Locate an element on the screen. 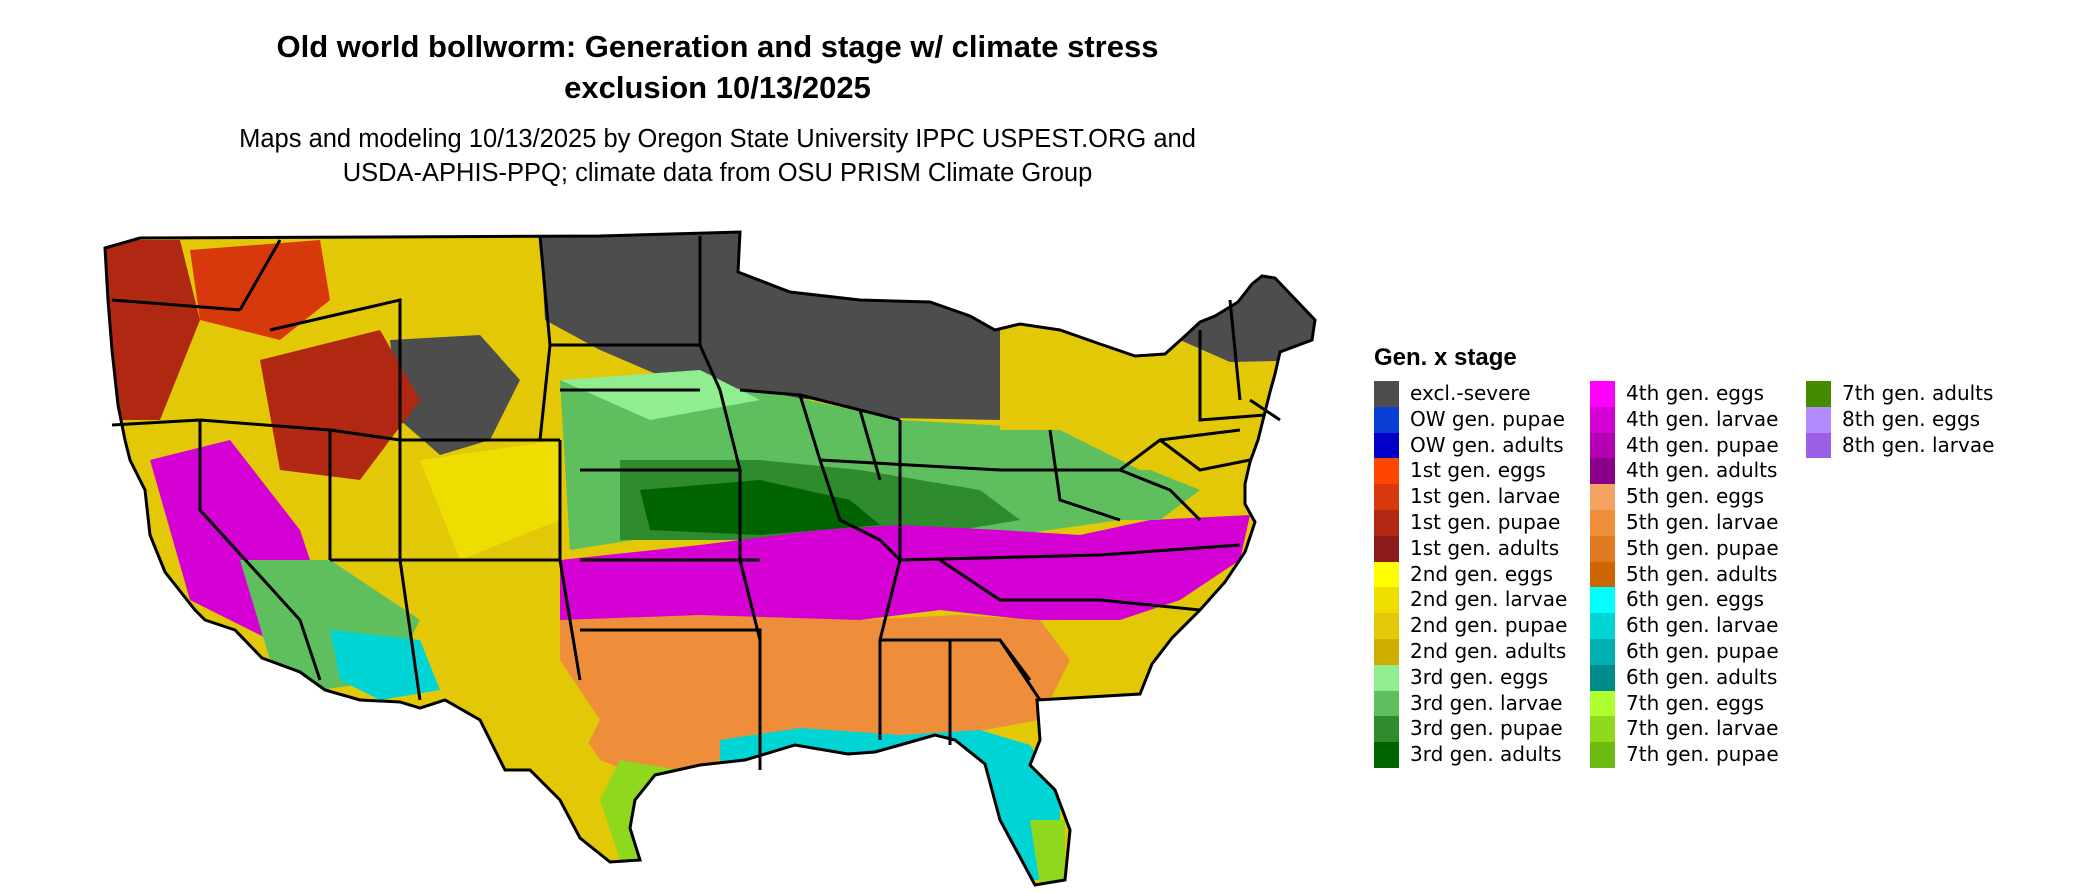 Image resolution: width=2100 pixels, height=892 pixels. legend-item: 5th gen. adults is located at coordinates (1684, 574).